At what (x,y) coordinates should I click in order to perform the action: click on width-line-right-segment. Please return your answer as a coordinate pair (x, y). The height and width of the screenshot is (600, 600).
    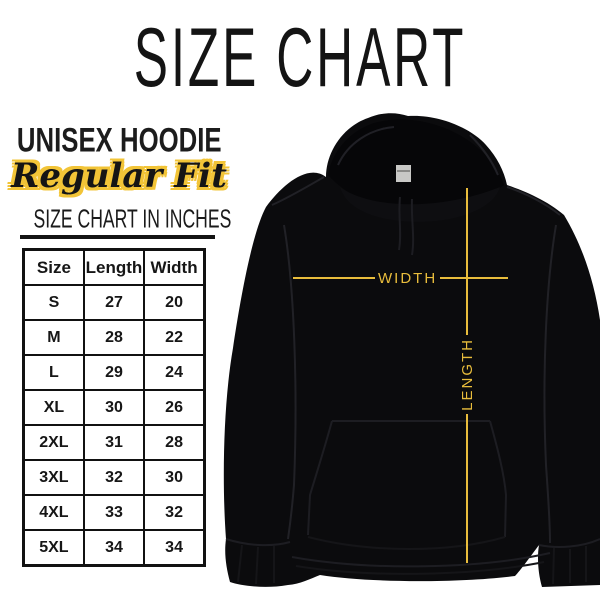
    Looking at the image, I should click on (474, 278).